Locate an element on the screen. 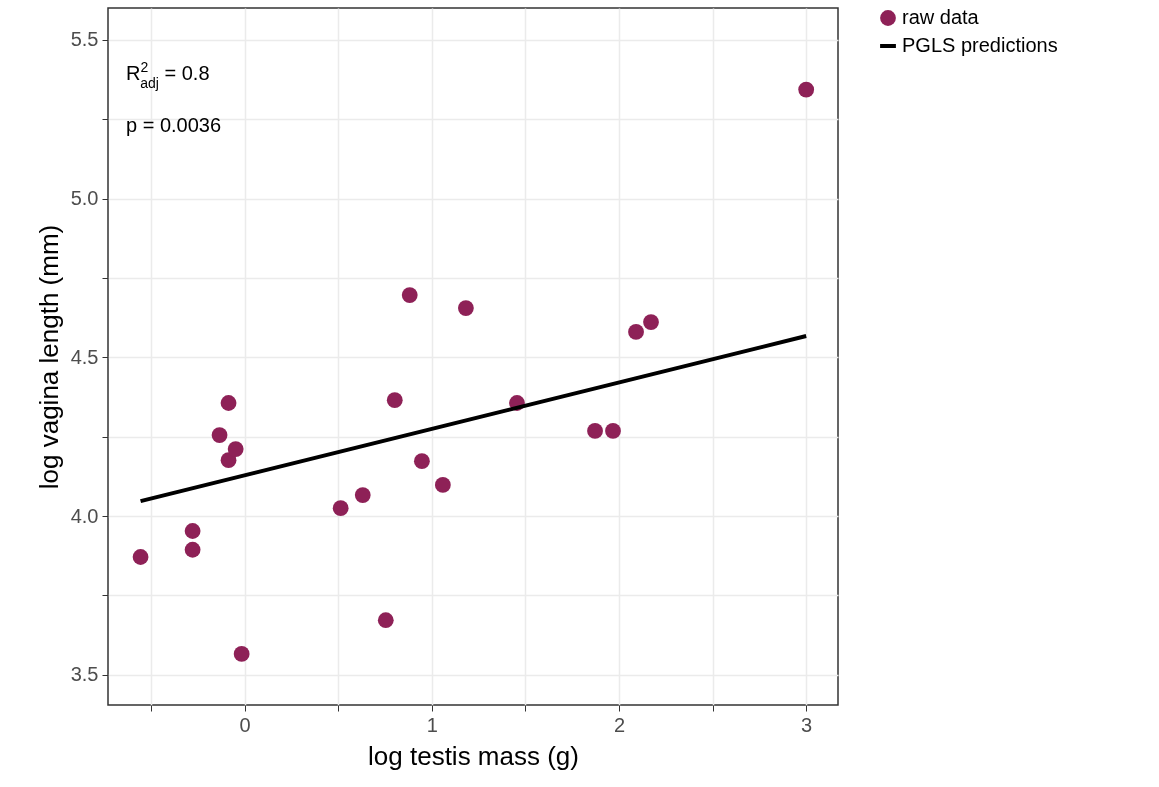 This screenshot has width=1159, height=787. y-tick-label: 5.5 is located at coordinates (84, 39).